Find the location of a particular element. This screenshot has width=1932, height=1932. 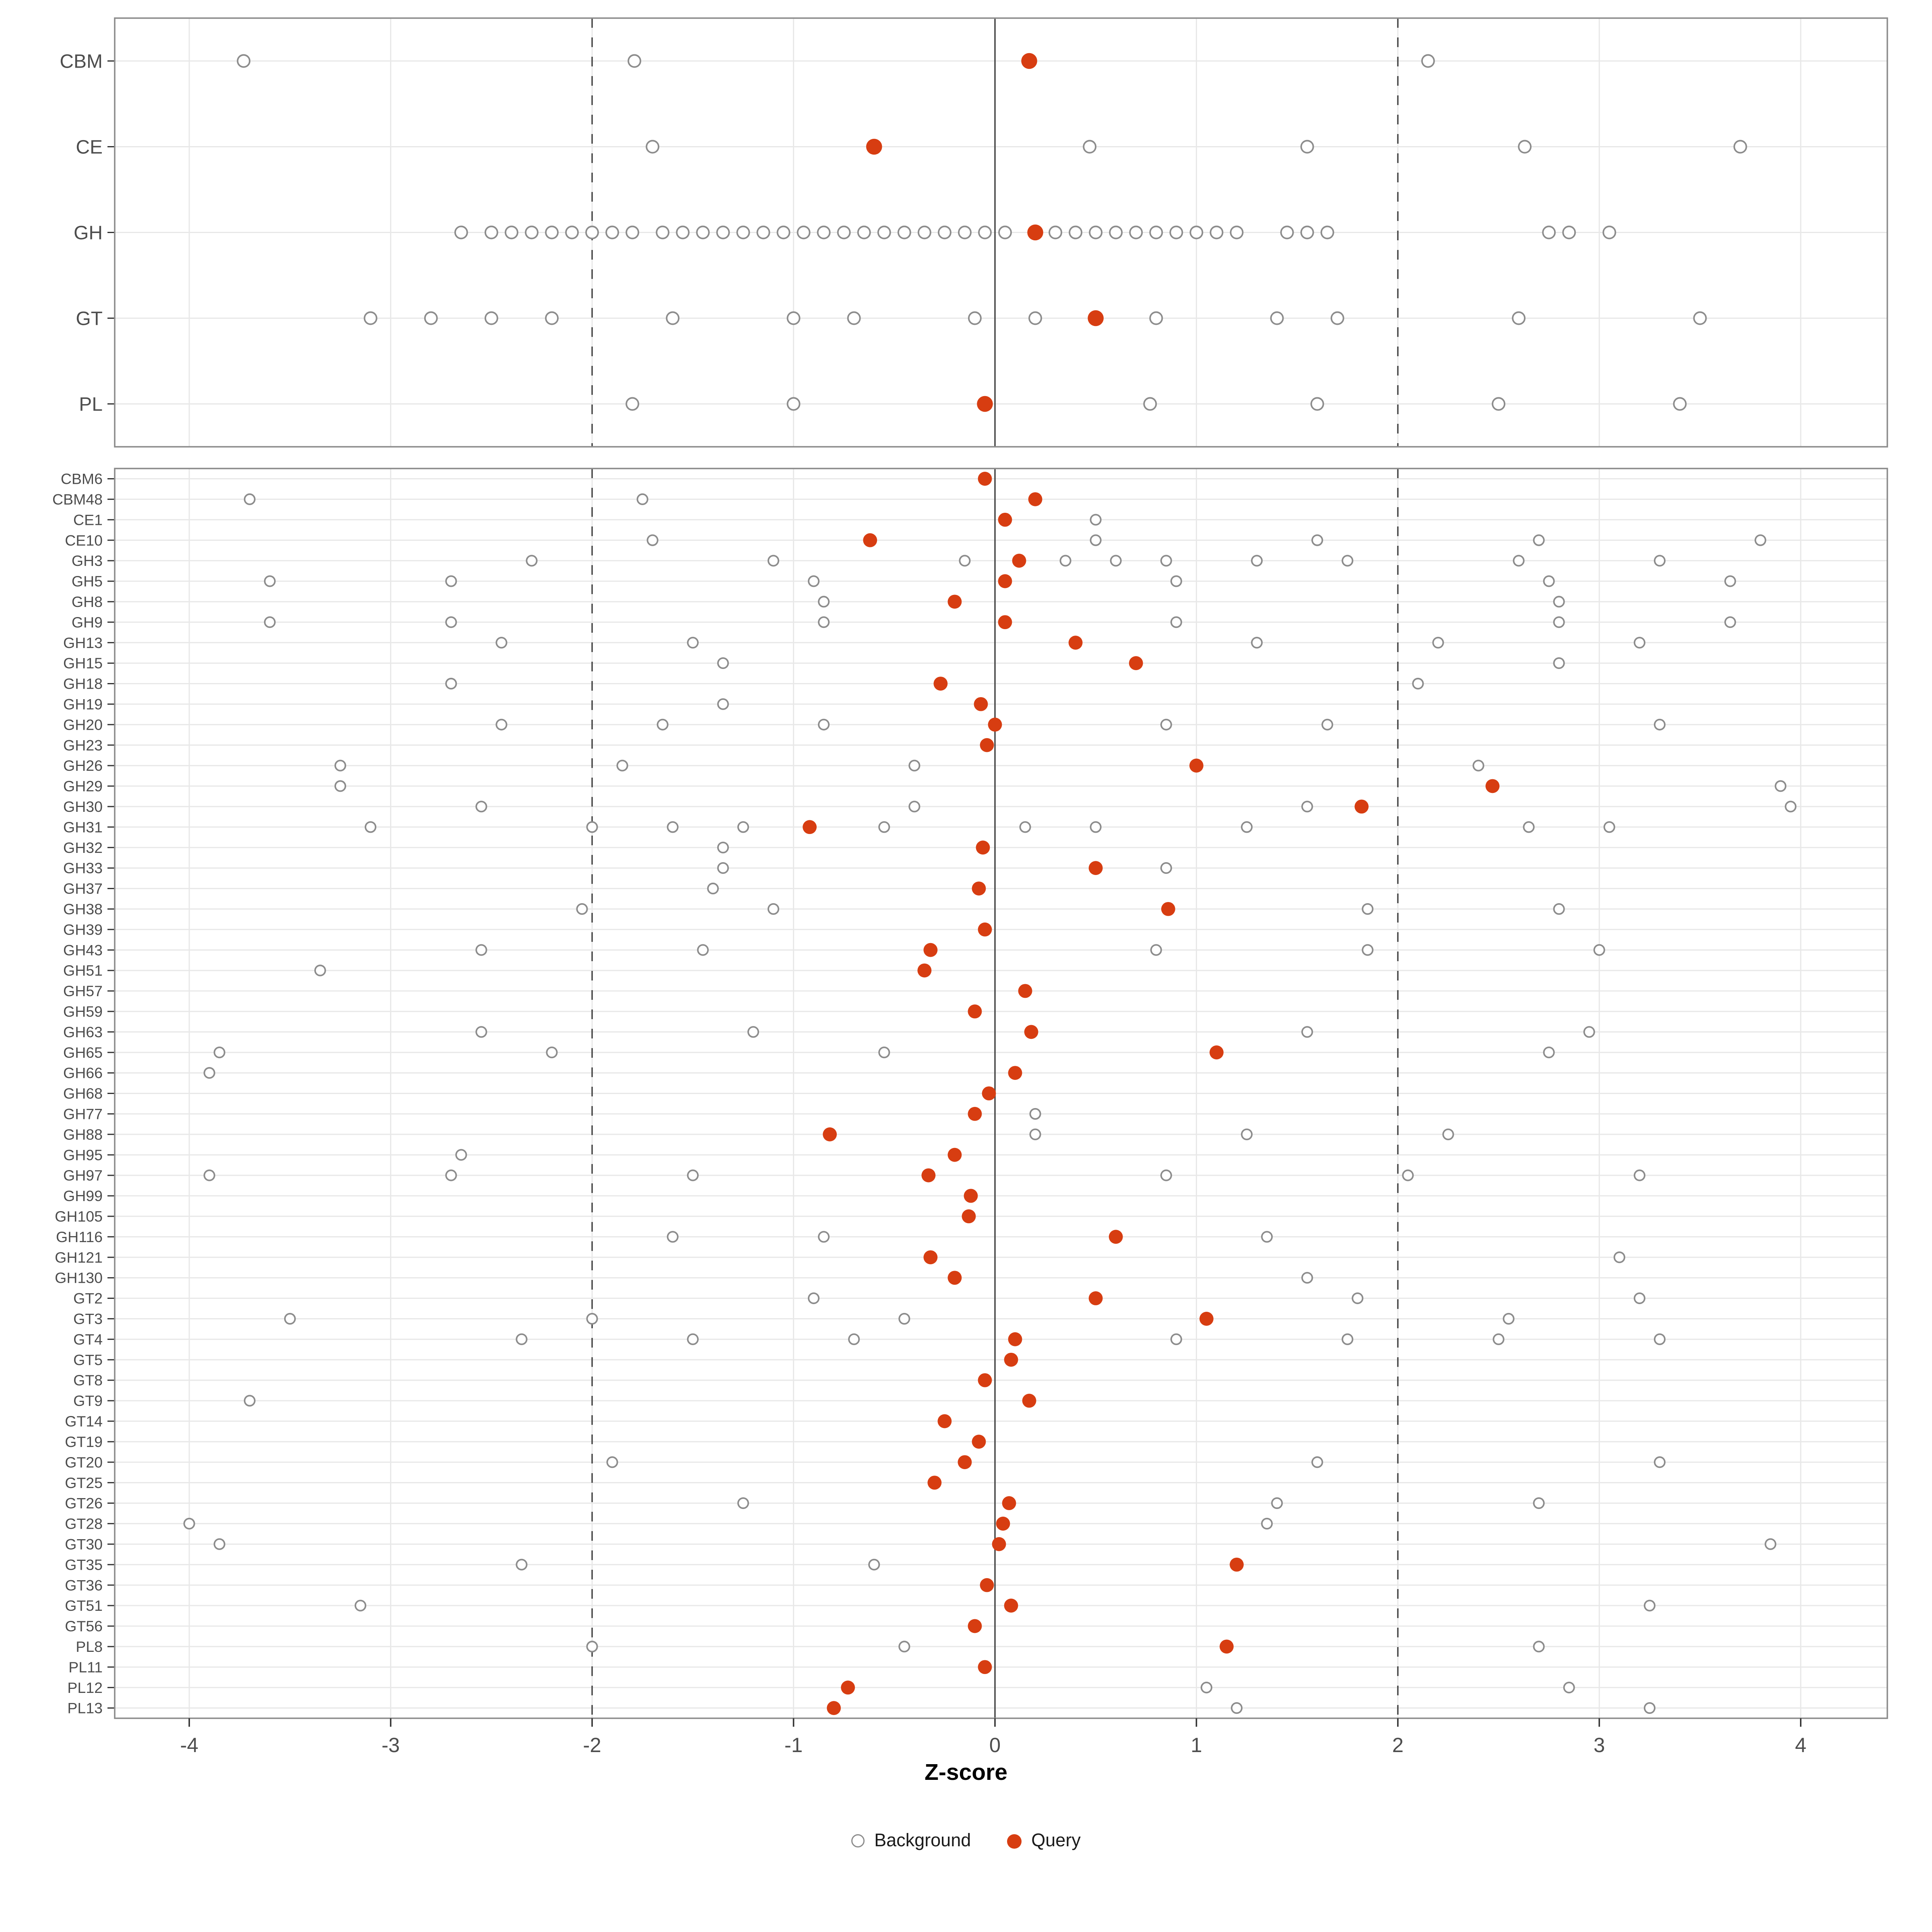

row-label: GH97 is located at coordinates (83, 1175).